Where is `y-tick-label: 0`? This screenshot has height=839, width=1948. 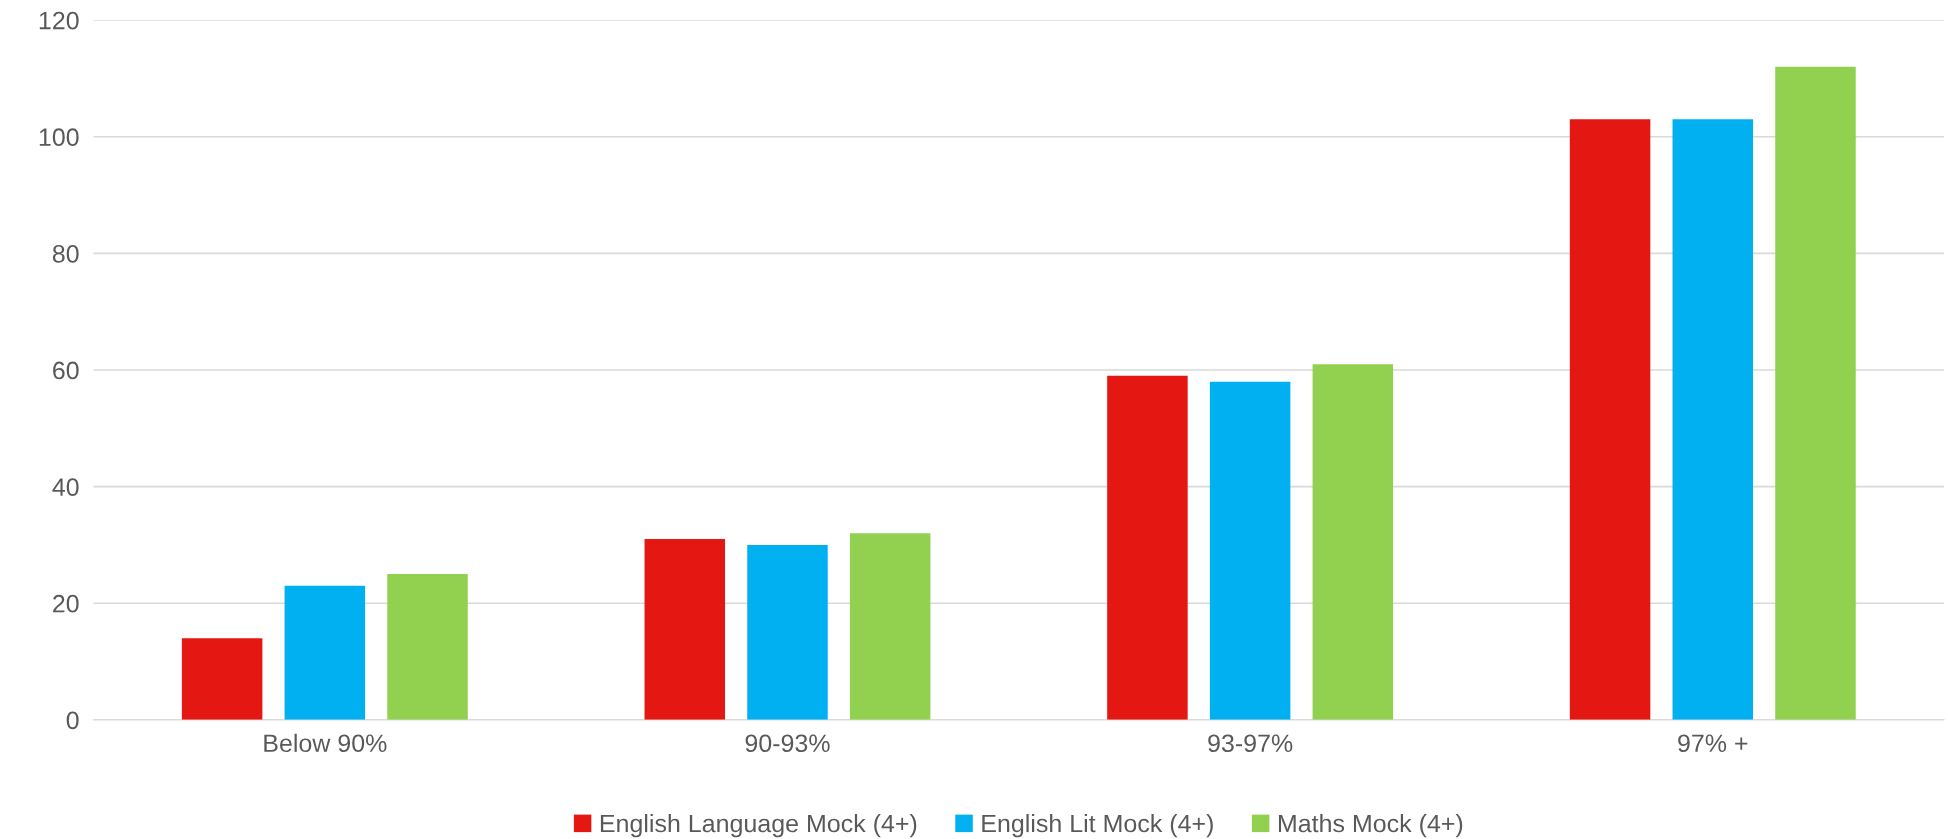
y-tick-label: 0 is located at coordinates (72, 720).